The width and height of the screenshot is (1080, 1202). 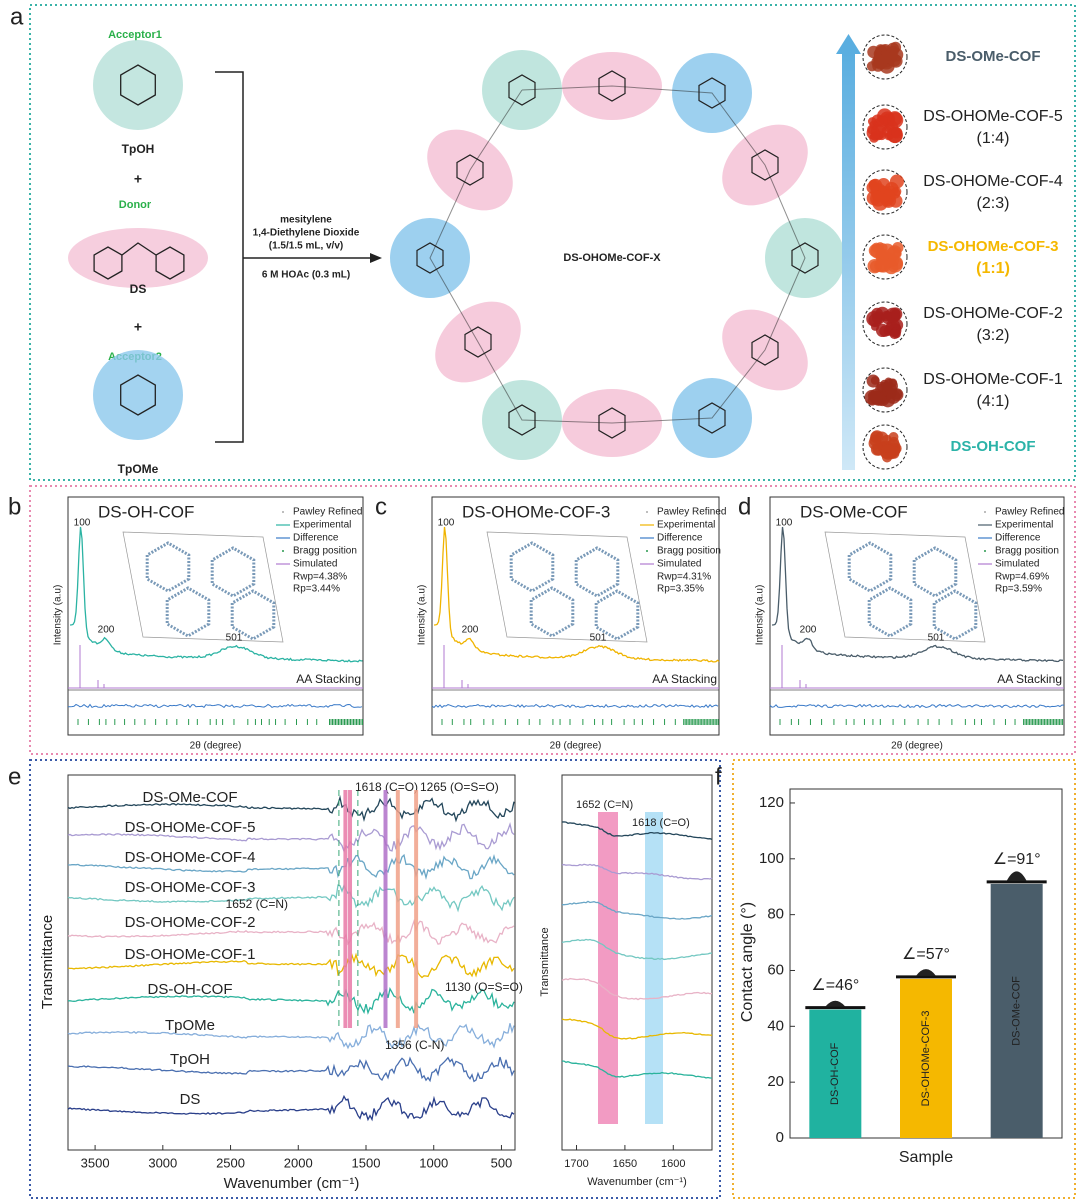 What do you see at coordinates (138, 85) in the screenshot?
I see `monomer-highlight` at bounding box center [138, 85].